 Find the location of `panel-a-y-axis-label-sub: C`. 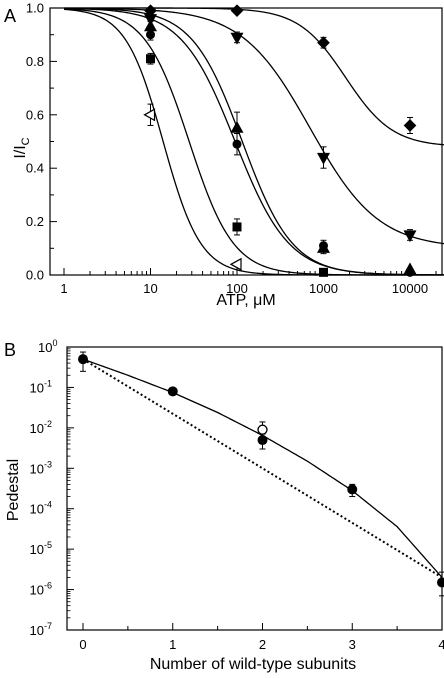

panel-a-y-axis-label-sub: C is located at coordinates (26, 141).